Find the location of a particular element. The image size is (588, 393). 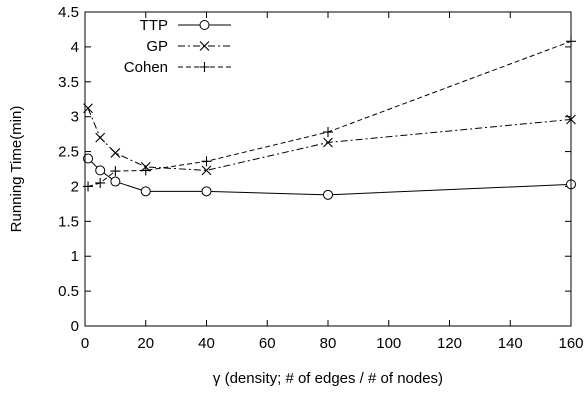

y-tick-label: 1 is located at coordinates (75, 256).